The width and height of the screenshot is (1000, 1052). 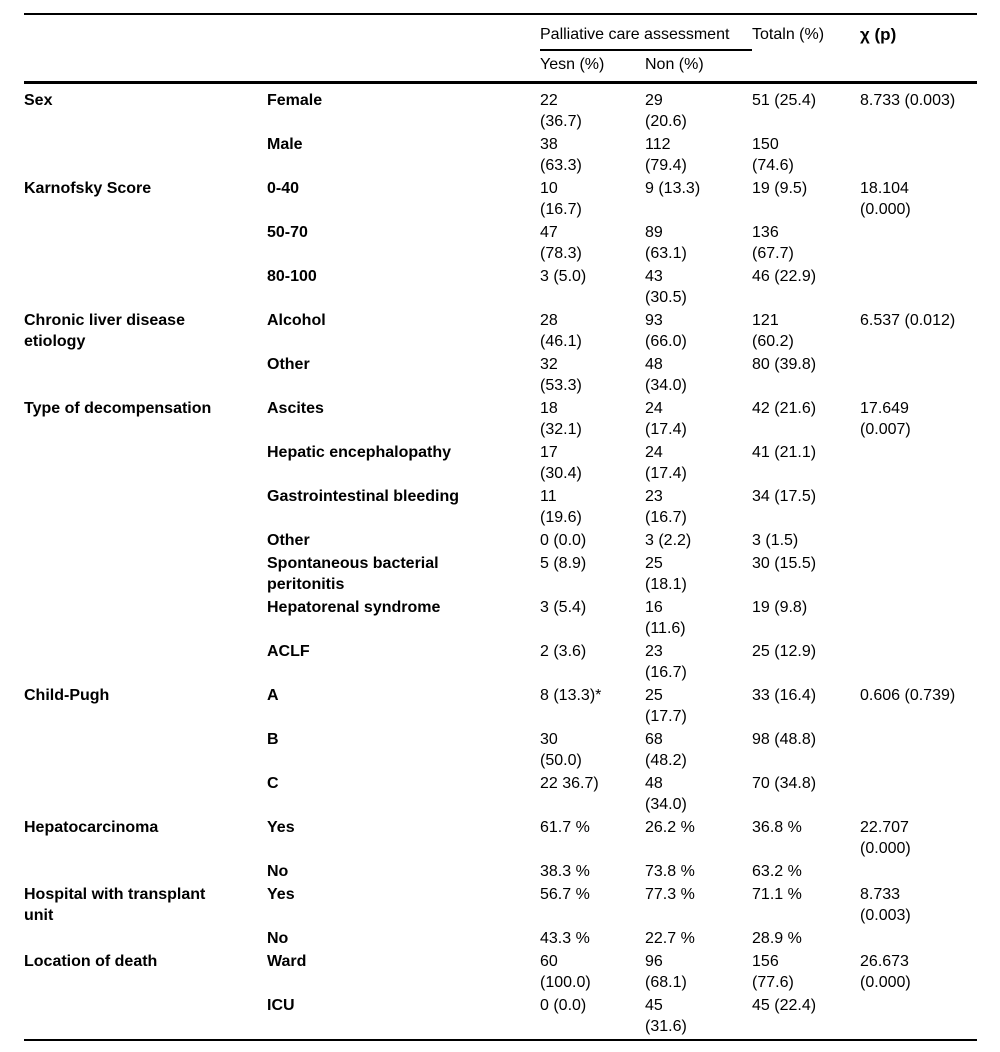 I want to click on total-cell: 71.1 %, so click(x=777, y=894).